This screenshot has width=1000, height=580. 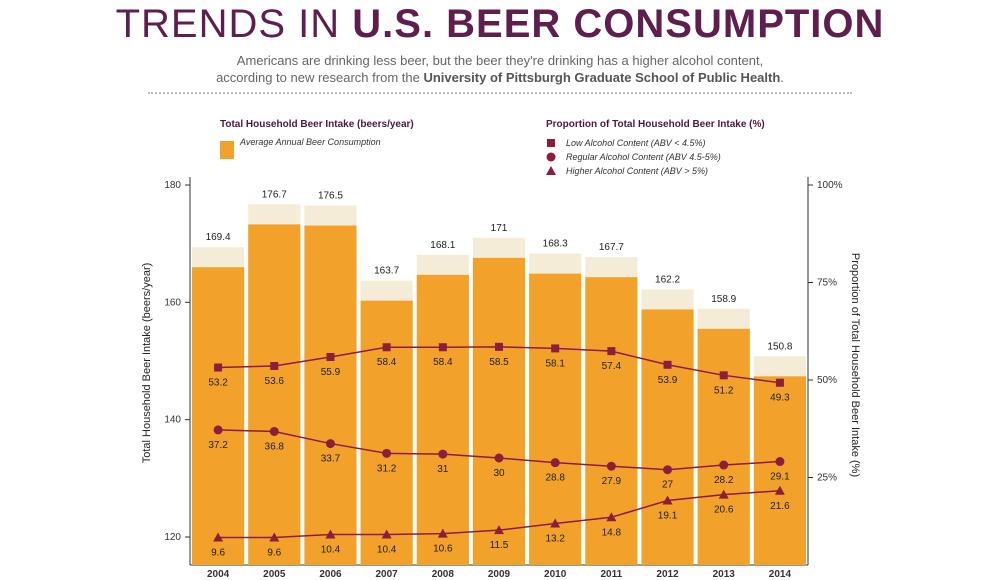 What do you see at coordinates (274, 431) in the screenshot?
I see `series-circle-point-2005` at bounding box center [274, 431].